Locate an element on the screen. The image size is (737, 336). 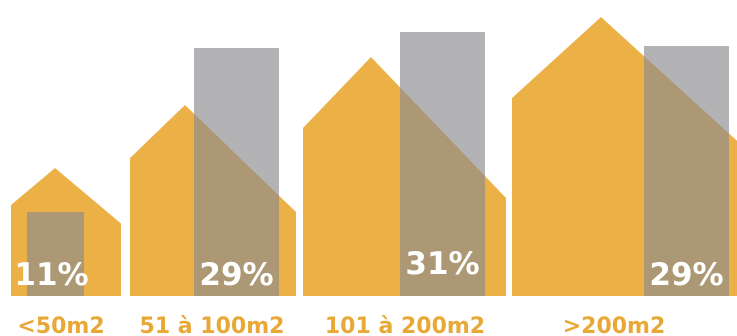
value-label-lt-50: 11% is located at coordinates (51, 275).